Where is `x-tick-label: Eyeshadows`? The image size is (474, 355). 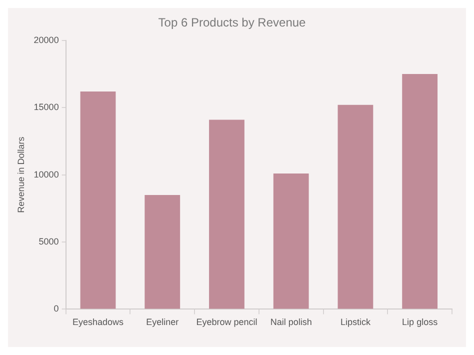
x-tick-label: Eyeshadows is located at coordinates (98, 322).